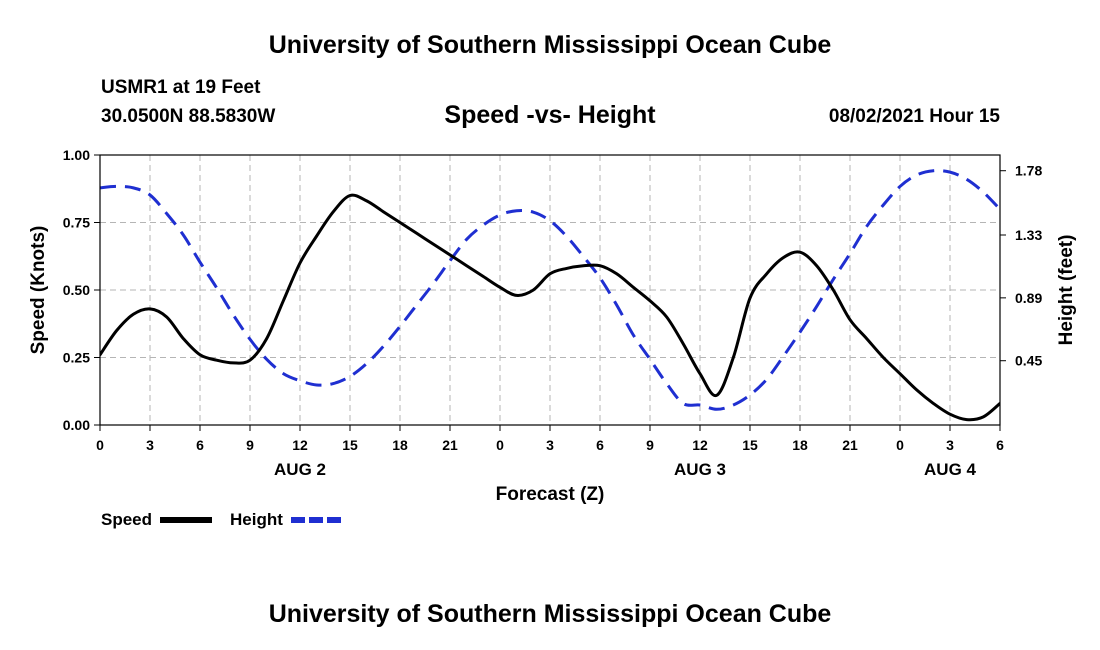 The height and width of the screenshot is (650, 1100). I want to click on chart-title: Speed -vs- Height, so click(550, 115).